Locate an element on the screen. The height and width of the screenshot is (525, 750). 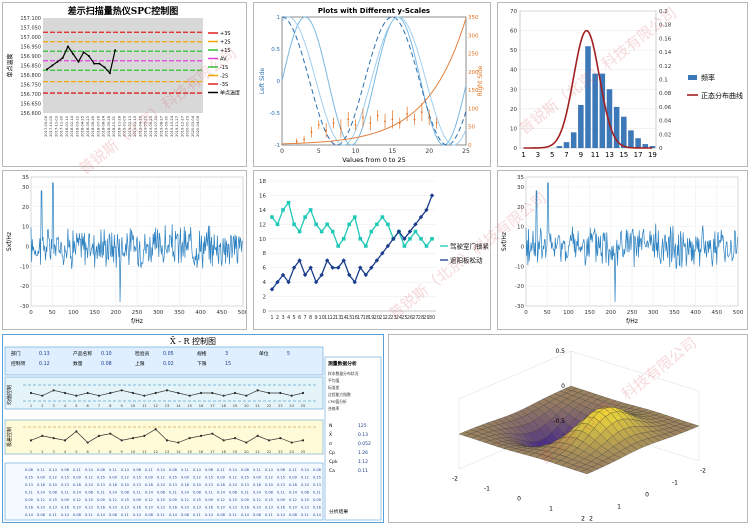
error-point is located at coordinates (421, 112).